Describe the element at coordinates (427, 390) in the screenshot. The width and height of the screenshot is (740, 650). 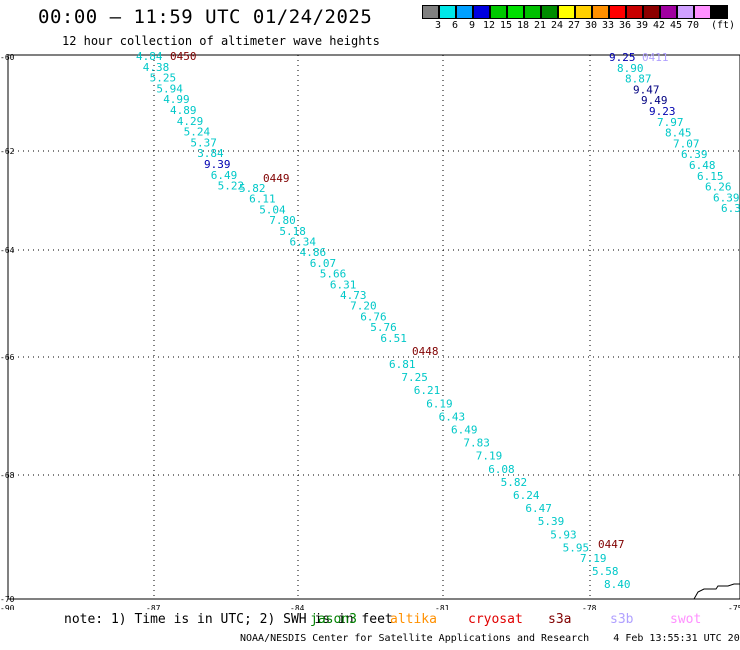
I see `wave-height-value: 6.21` at that location.